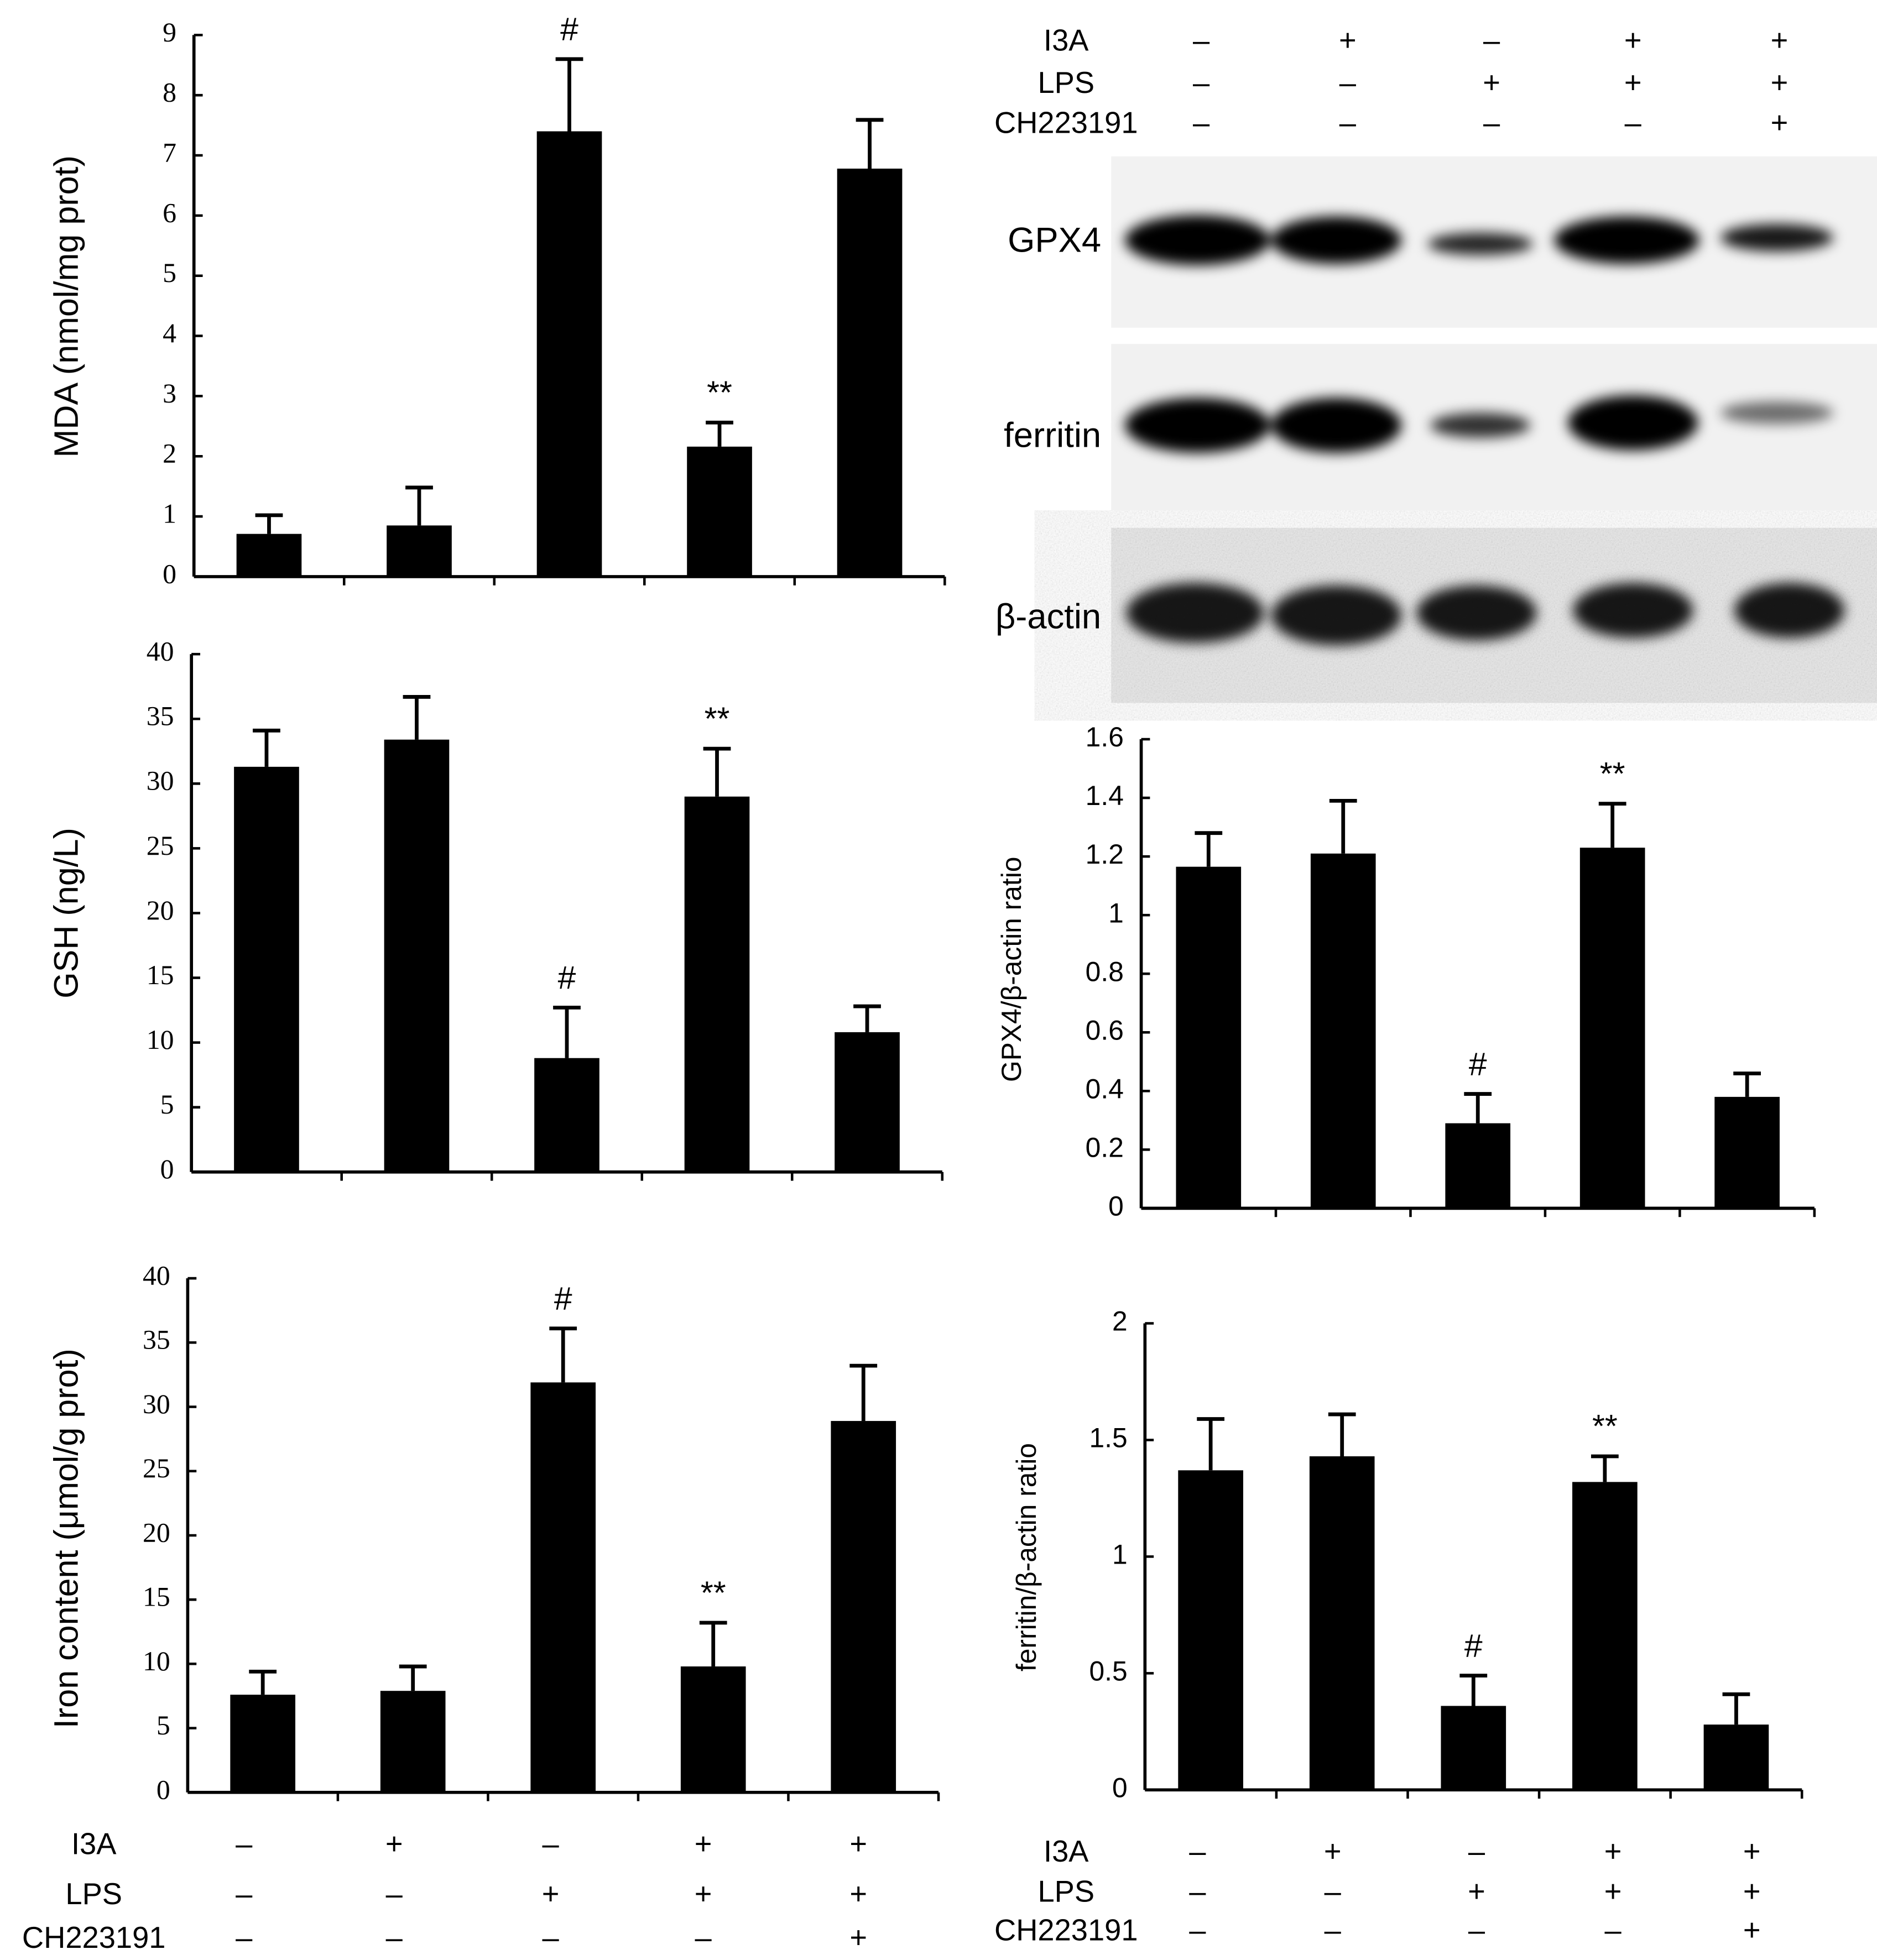 Image resolution: width=1877 pixels, height=1960 pixels. What do you see at coordinates (1048, 617) in the screenshot?
I see `blot-label: β-actin` at bounding box center [1048, 617].